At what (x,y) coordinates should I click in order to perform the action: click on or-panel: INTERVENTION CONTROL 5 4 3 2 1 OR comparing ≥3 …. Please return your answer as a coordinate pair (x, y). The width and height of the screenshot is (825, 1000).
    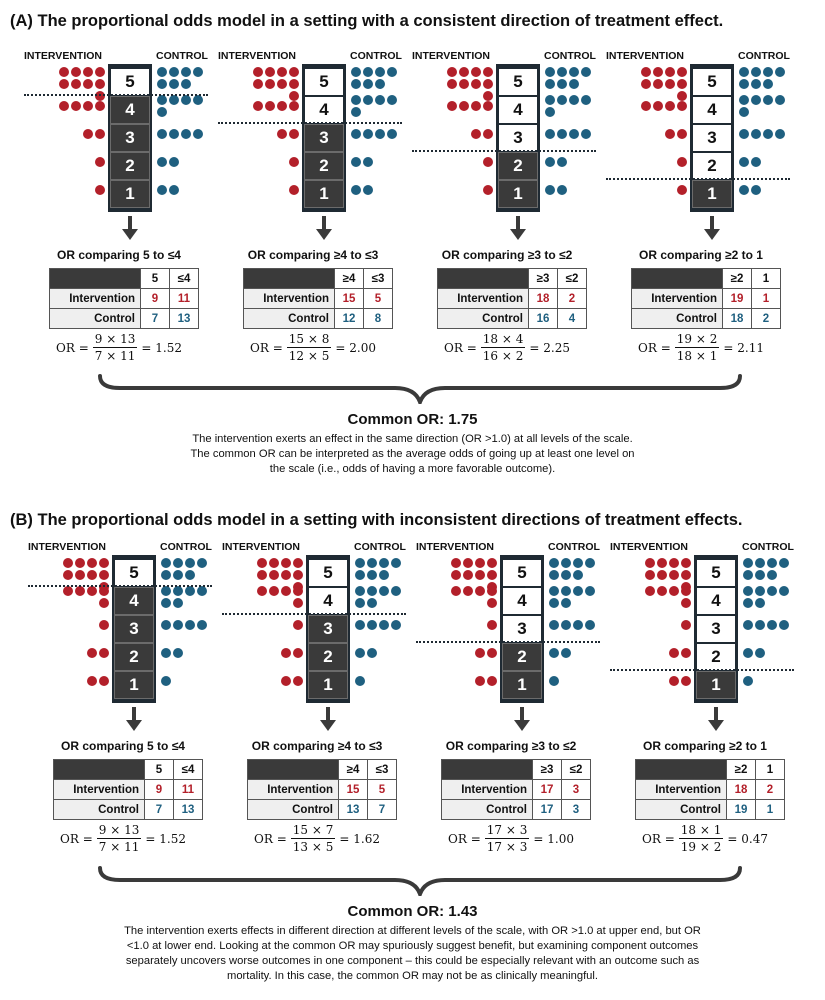
    Looking at the image, I should click on (507, 240).